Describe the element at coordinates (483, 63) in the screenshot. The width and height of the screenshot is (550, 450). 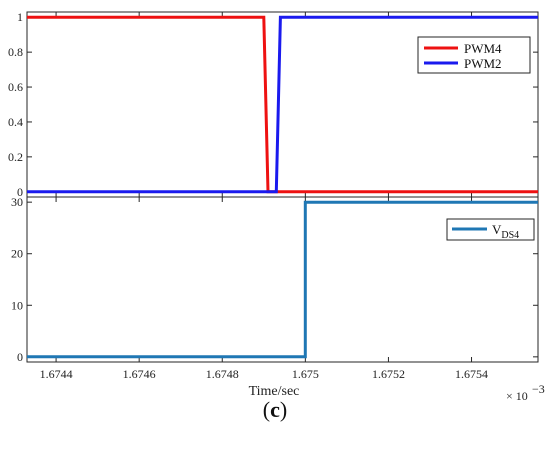
I see `legend-label: PWM2` at that location.